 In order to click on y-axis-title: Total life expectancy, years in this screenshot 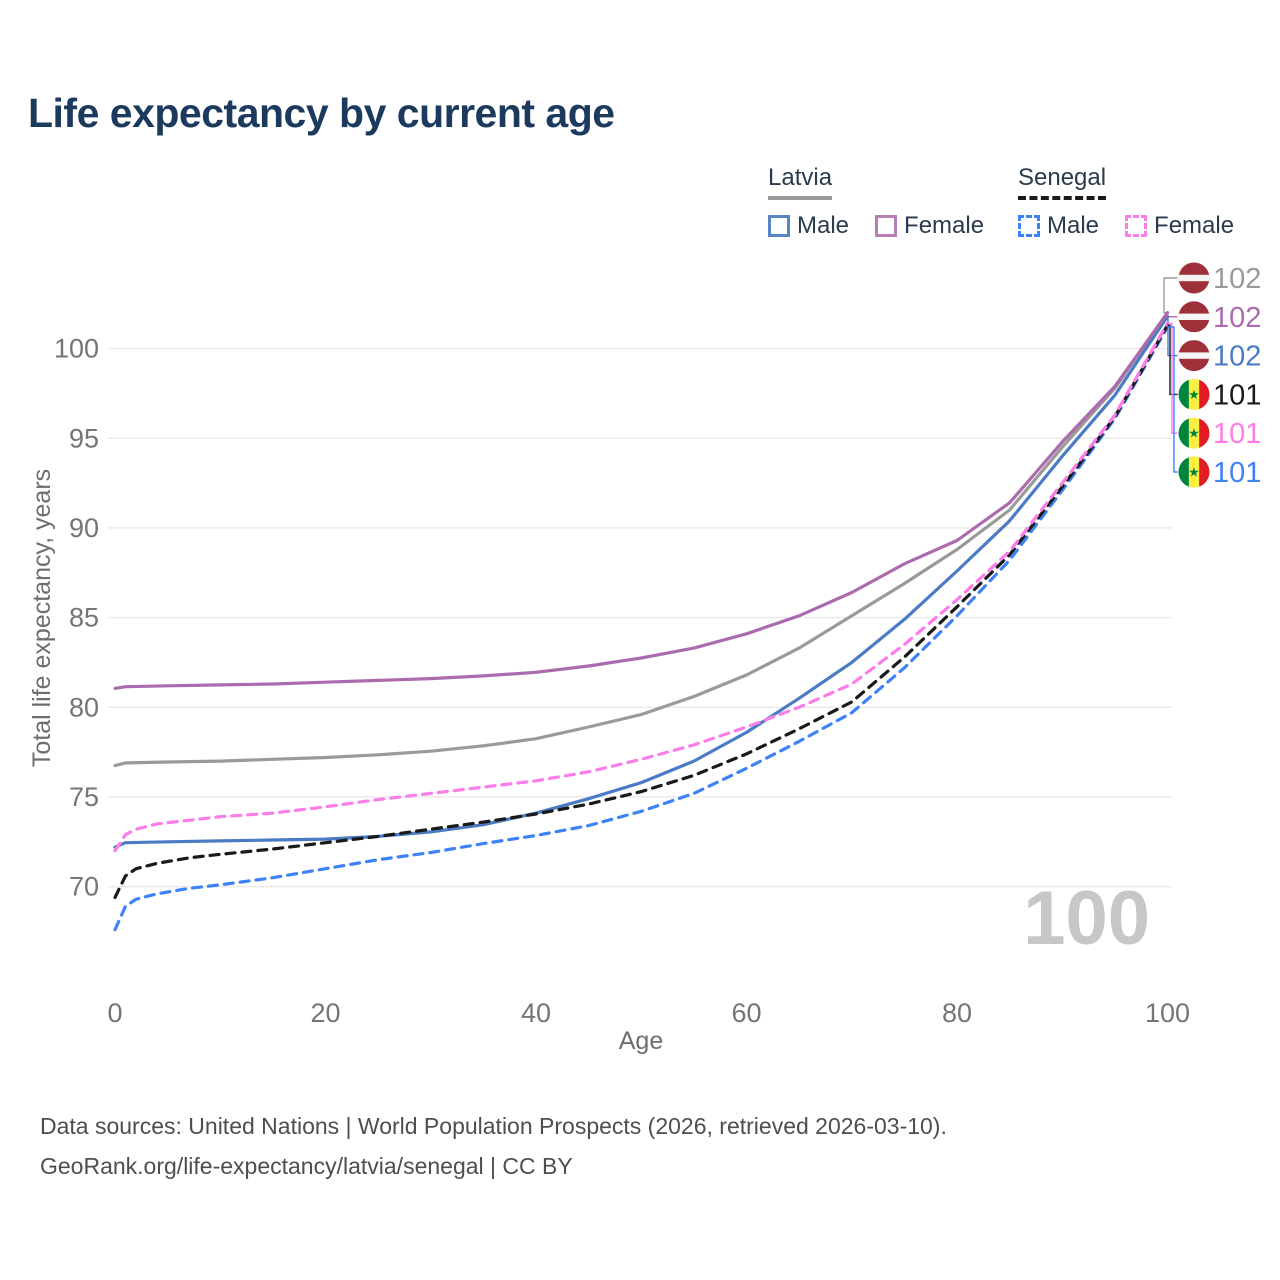, I will do `click(42, 618)`.